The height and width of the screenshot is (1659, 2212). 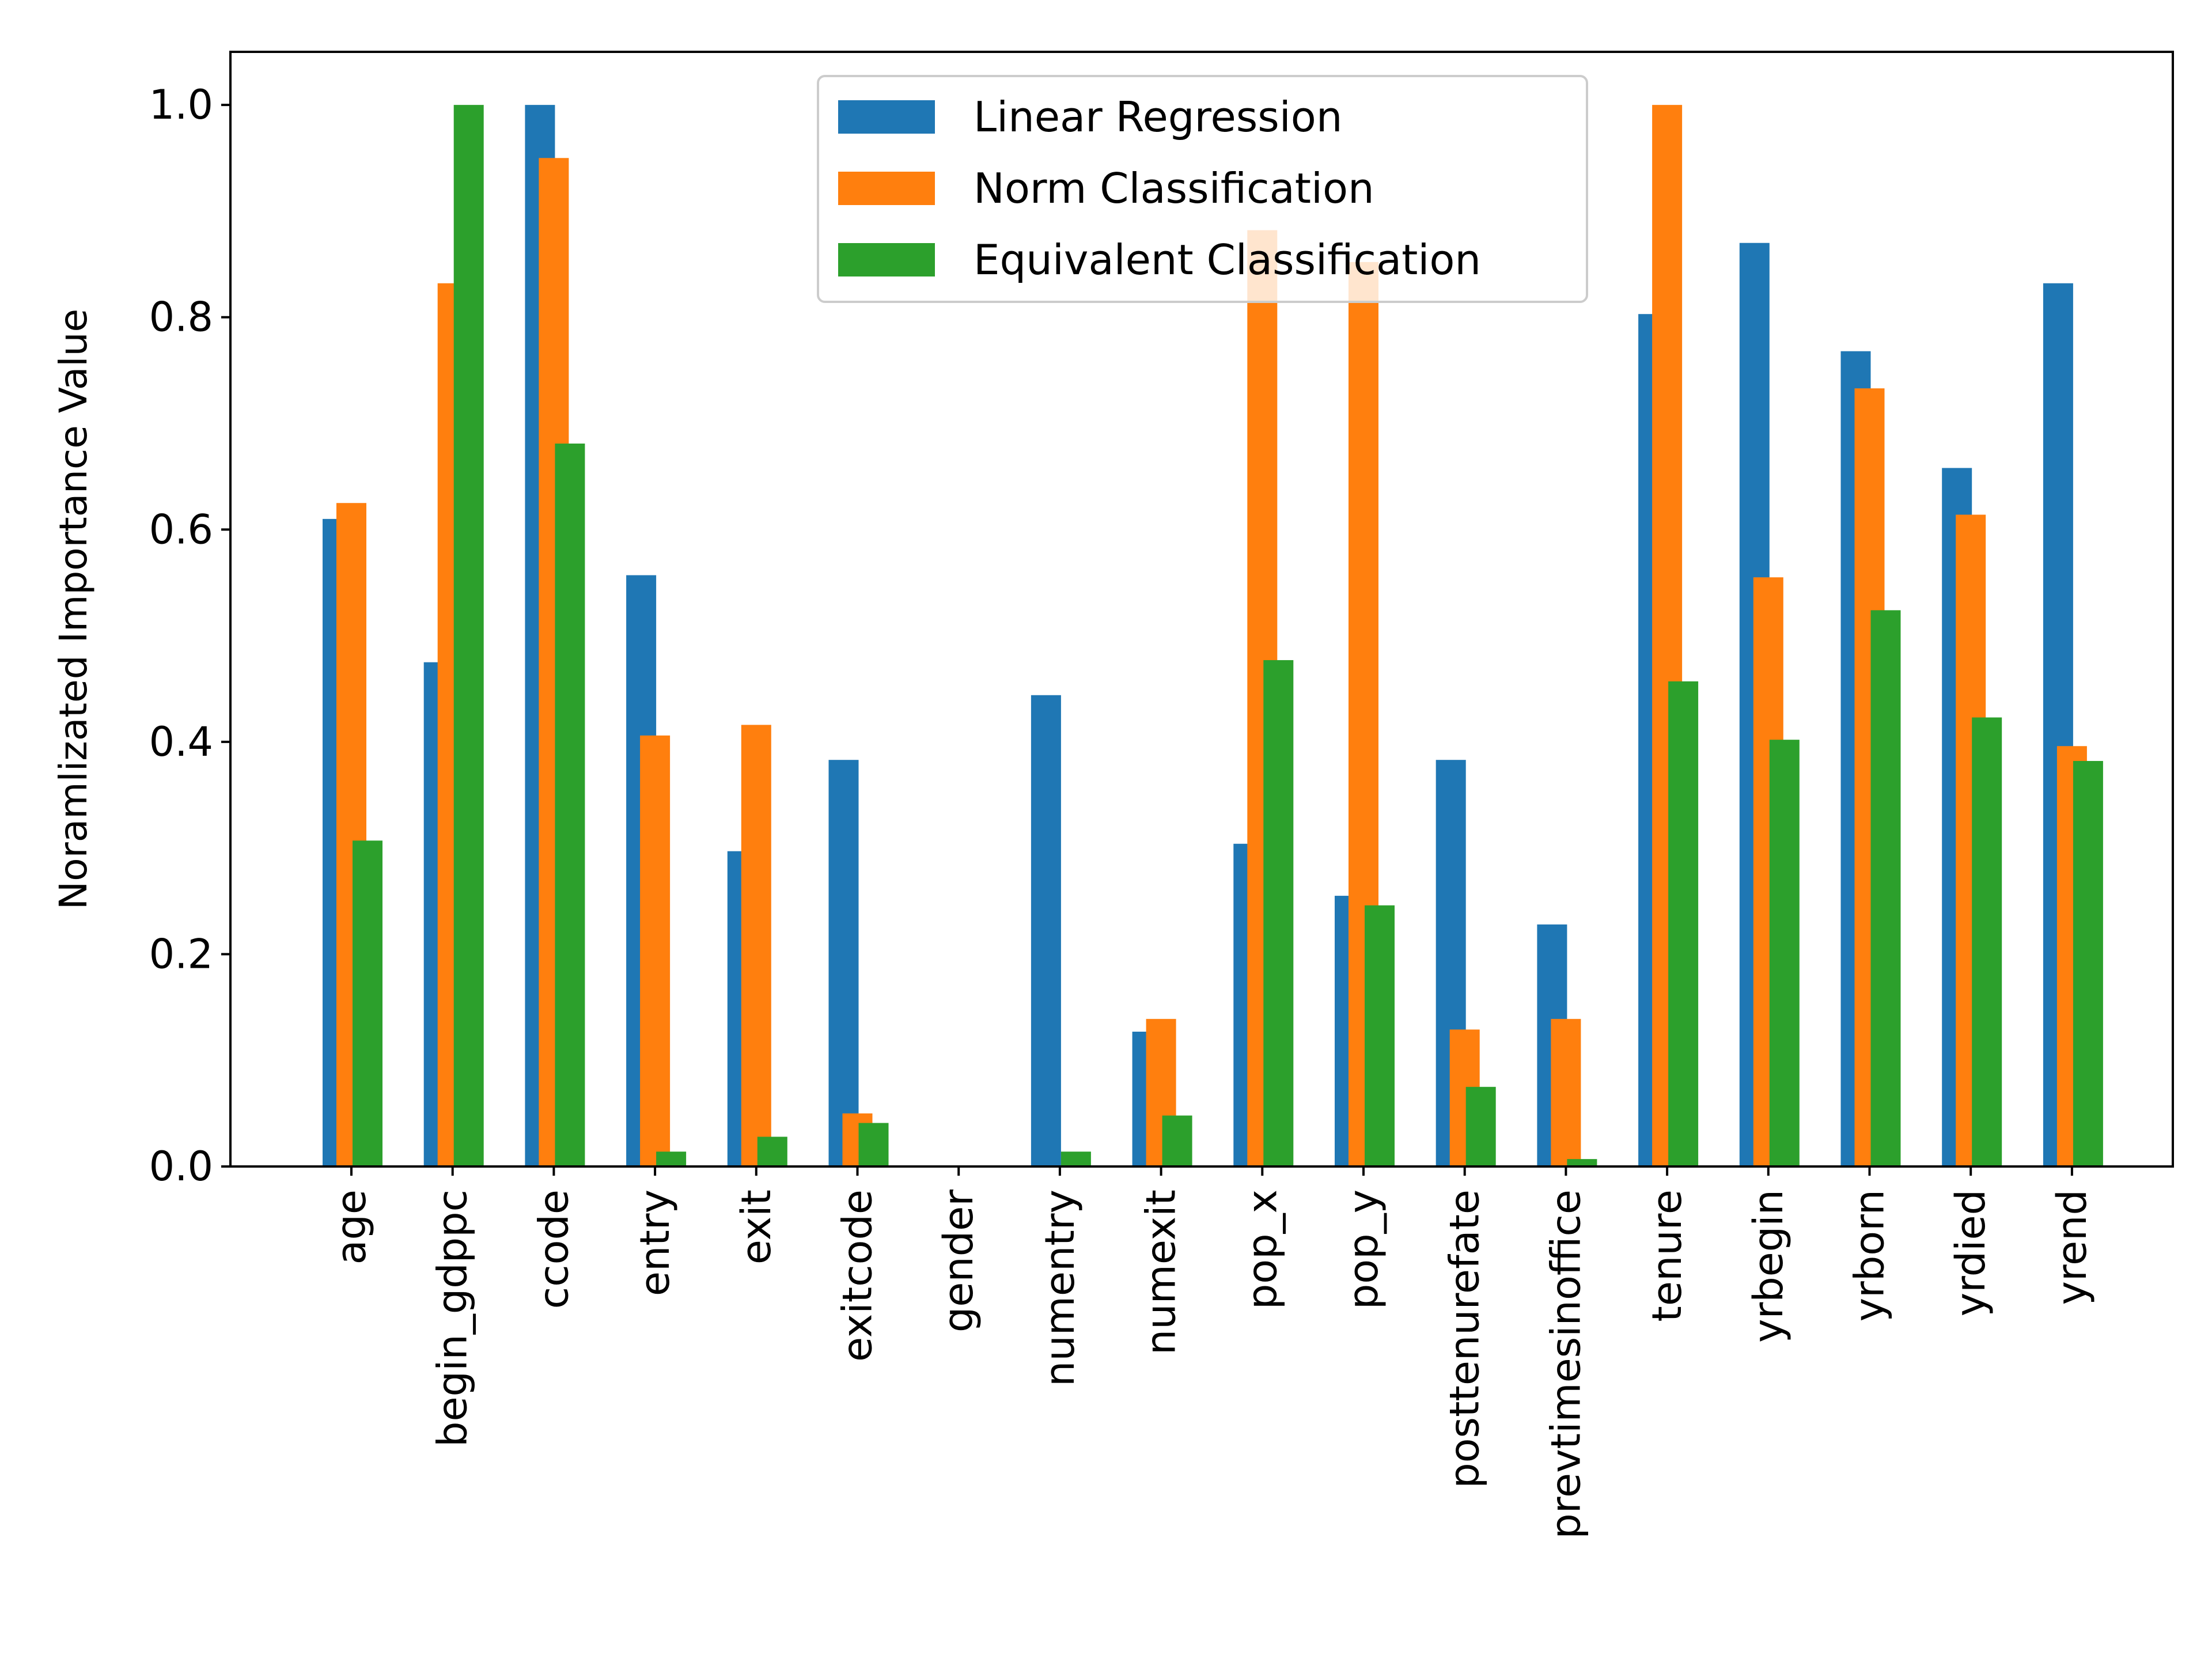 I want to click on bar-linear-regression-exitcode, so click(x=843, y=963).